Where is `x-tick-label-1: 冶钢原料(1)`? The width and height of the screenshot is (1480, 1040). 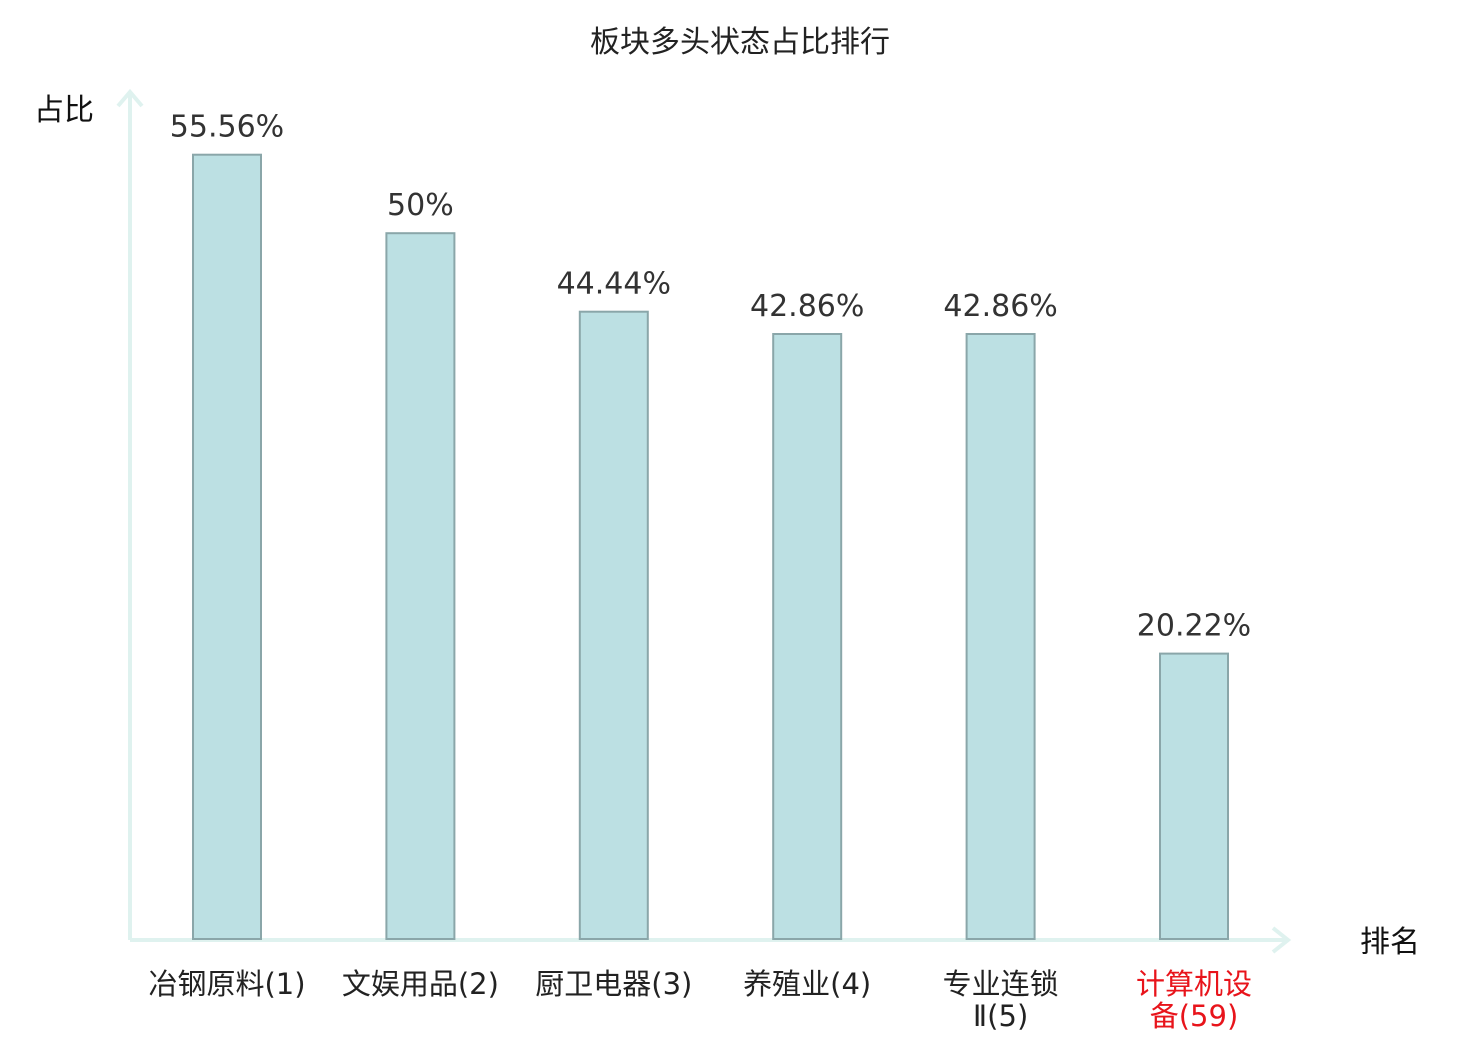 x-tick-label-1: 冶钢原料(1) is located at coordinates (226, 984).